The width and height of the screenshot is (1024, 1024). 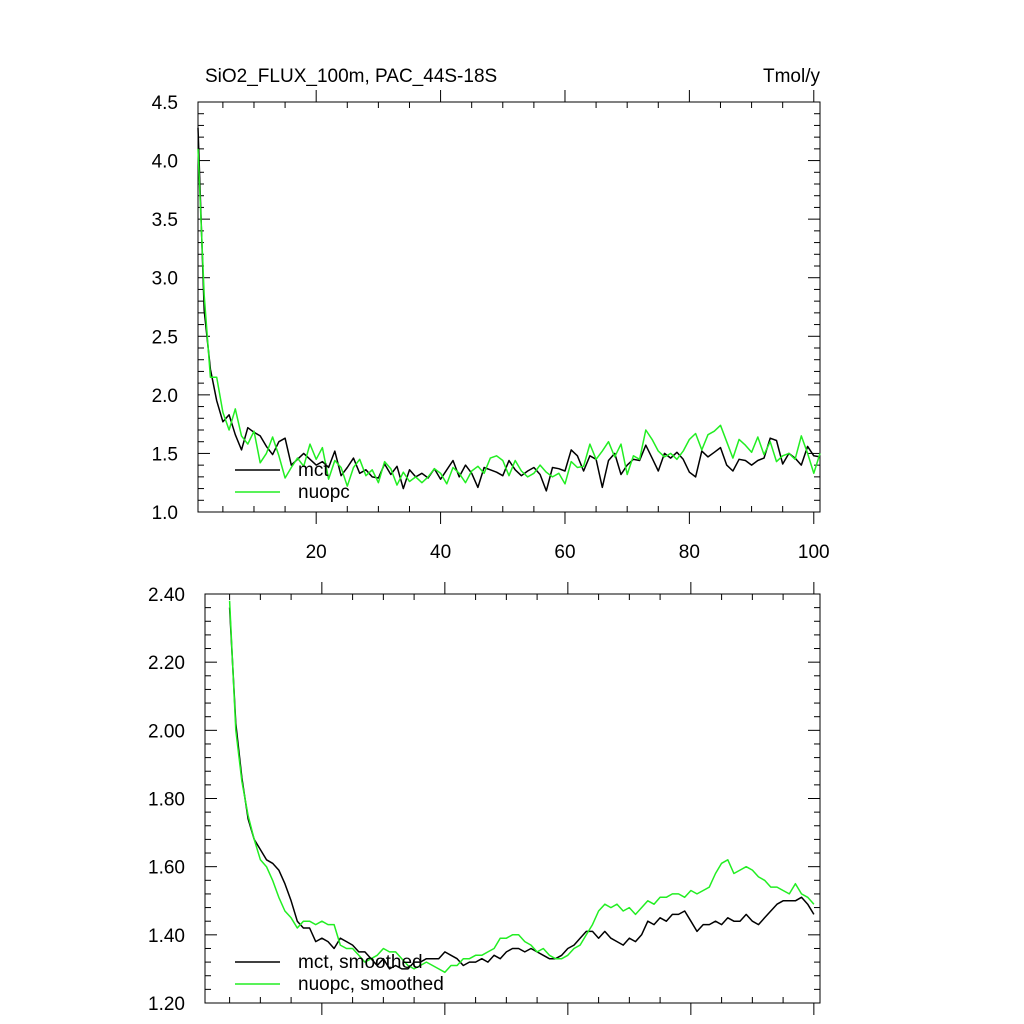 I want to click on y-tick-label: 1.40, so click(x=166, y=936).